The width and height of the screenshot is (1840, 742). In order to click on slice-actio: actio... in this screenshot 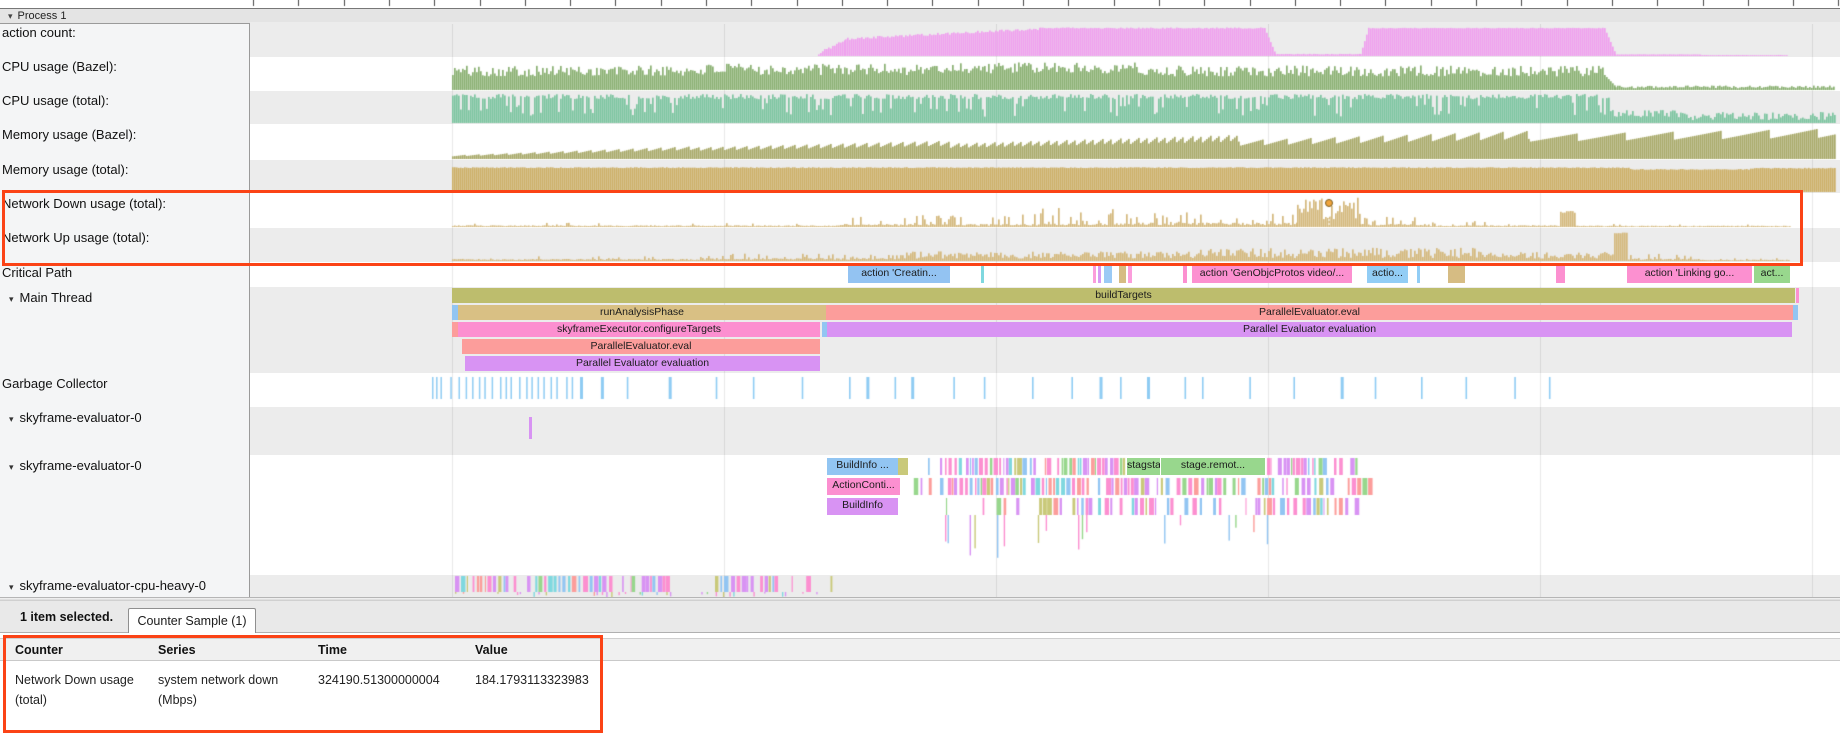, I will do `click(1387, 274)`.